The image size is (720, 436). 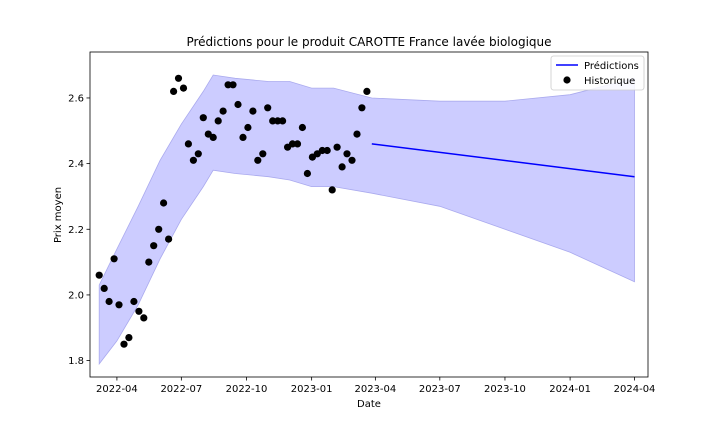 I want to click on y-axis-ticks: 1.8 2.0 2.2 2.4 2.6, so click(x=79, y=230).